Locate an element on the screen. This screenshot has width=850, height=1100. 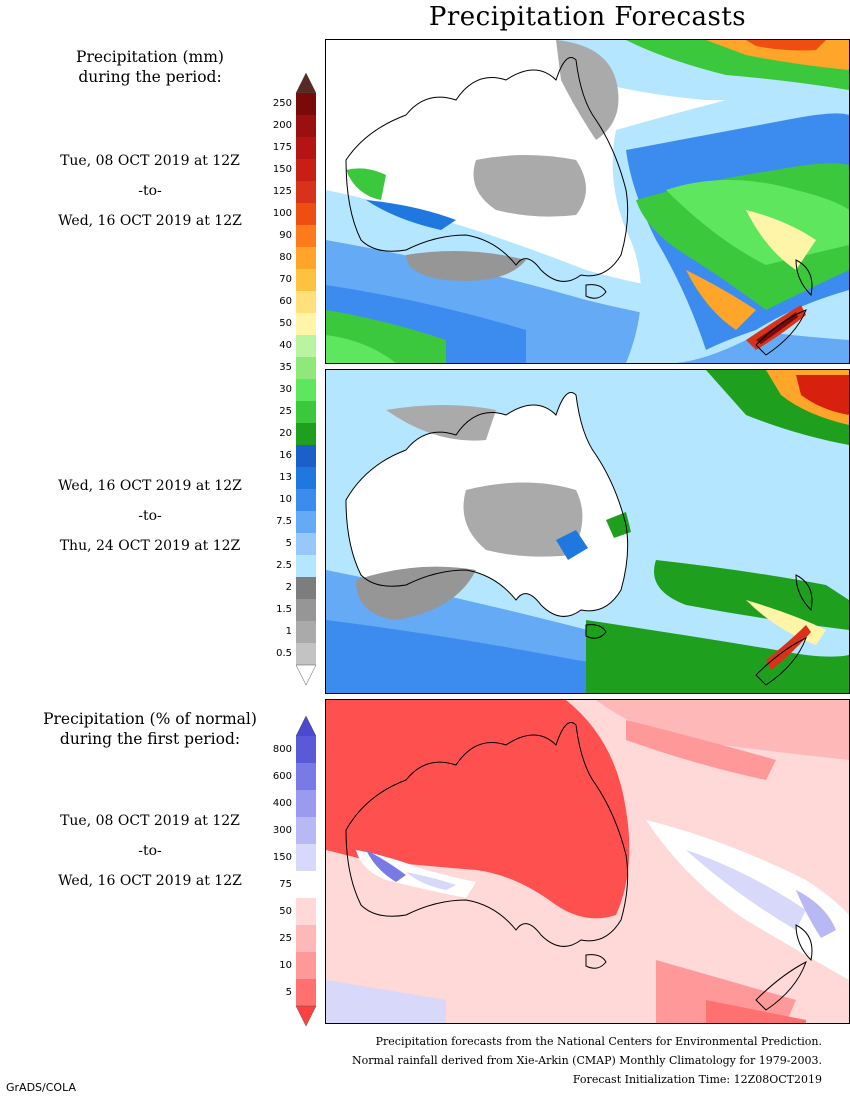
colorbar-tick-label: 80 is located at coordinates (285, 257).